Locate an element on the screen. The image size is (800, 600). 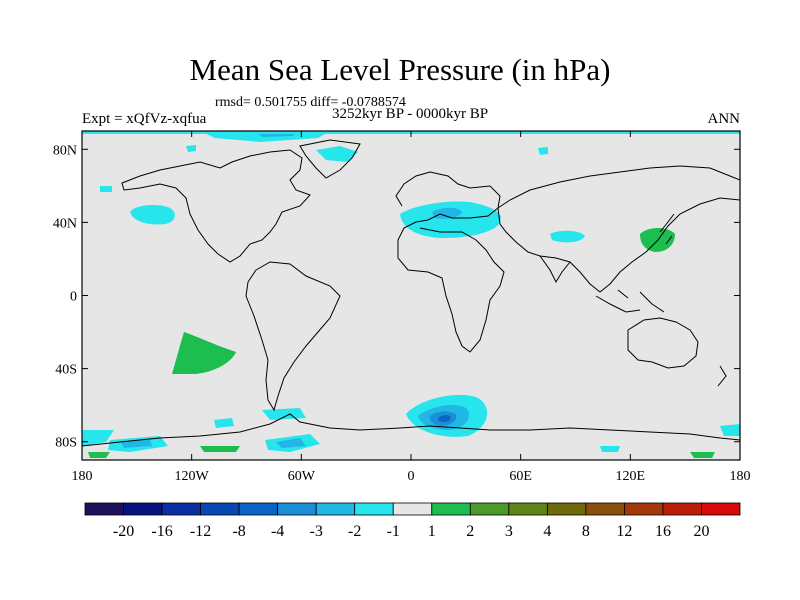
chart-title: Mean Sea Level Pressure (in hPa) is located at coordinates (400, 69).